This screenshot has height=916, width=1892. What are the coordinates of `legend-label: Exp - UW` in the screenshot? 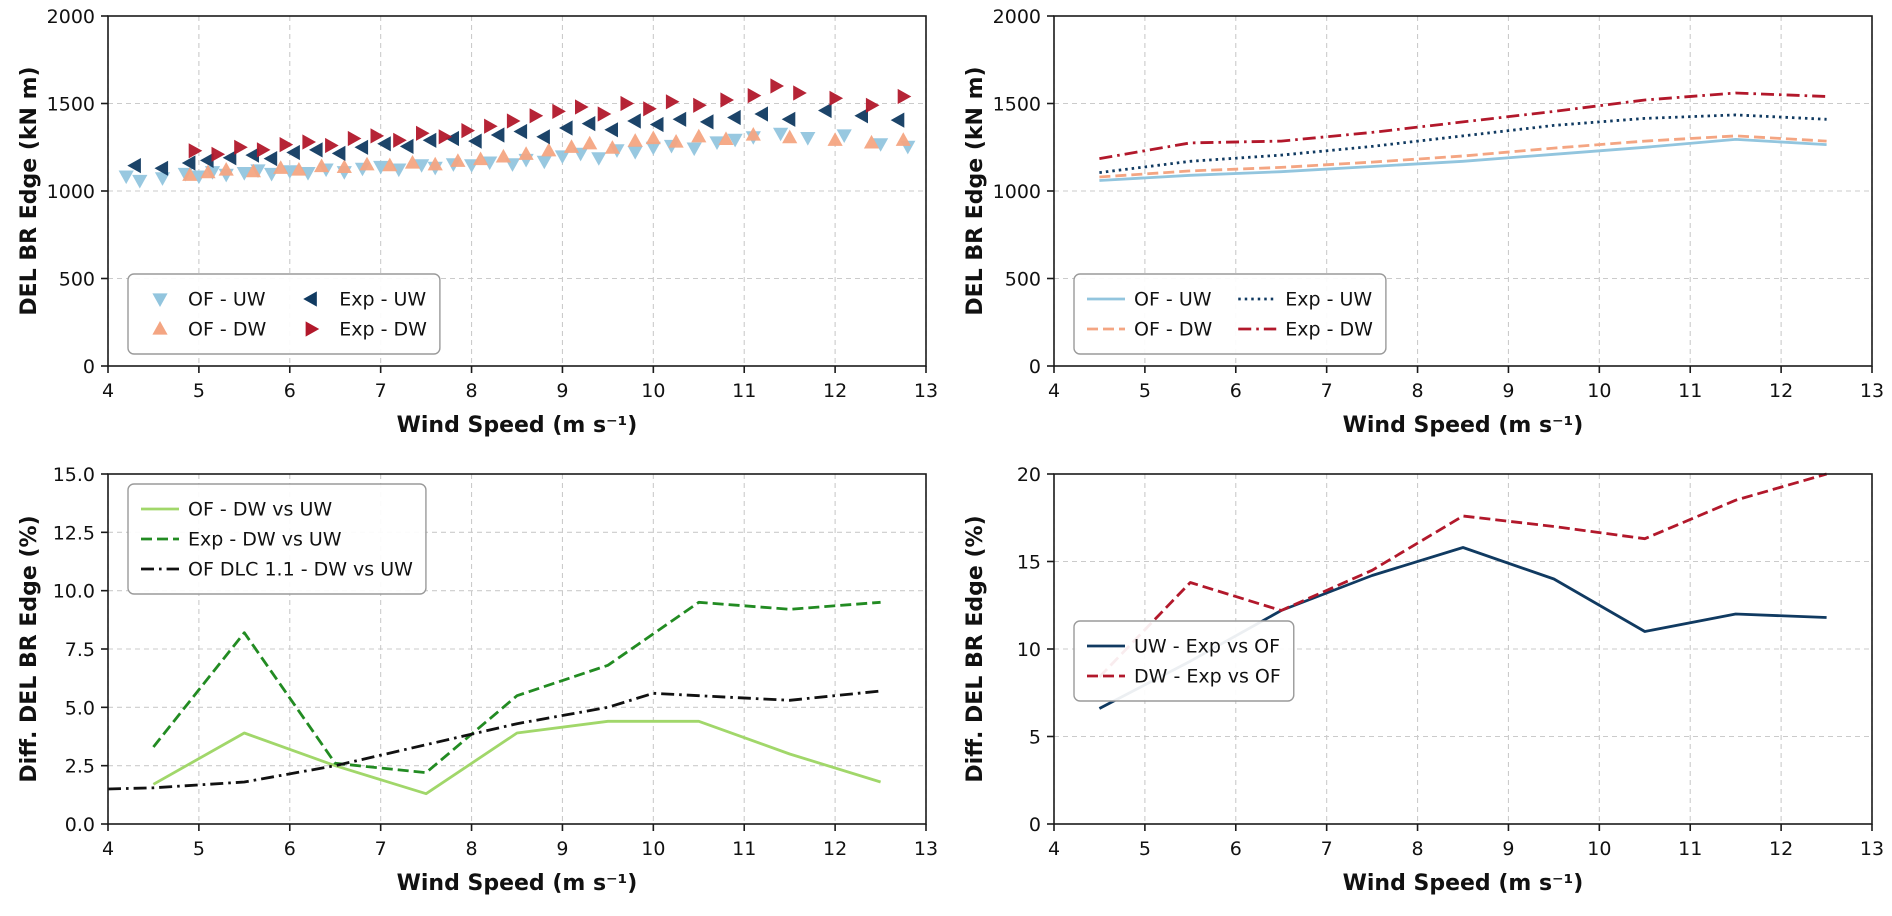 It's located at (1328, 300).